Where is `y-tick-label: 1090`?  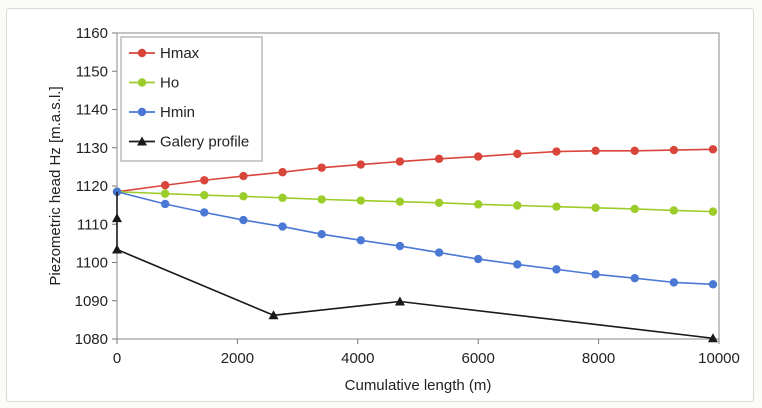 y-tick-label: 1090 is located at coordinates (91, 301).